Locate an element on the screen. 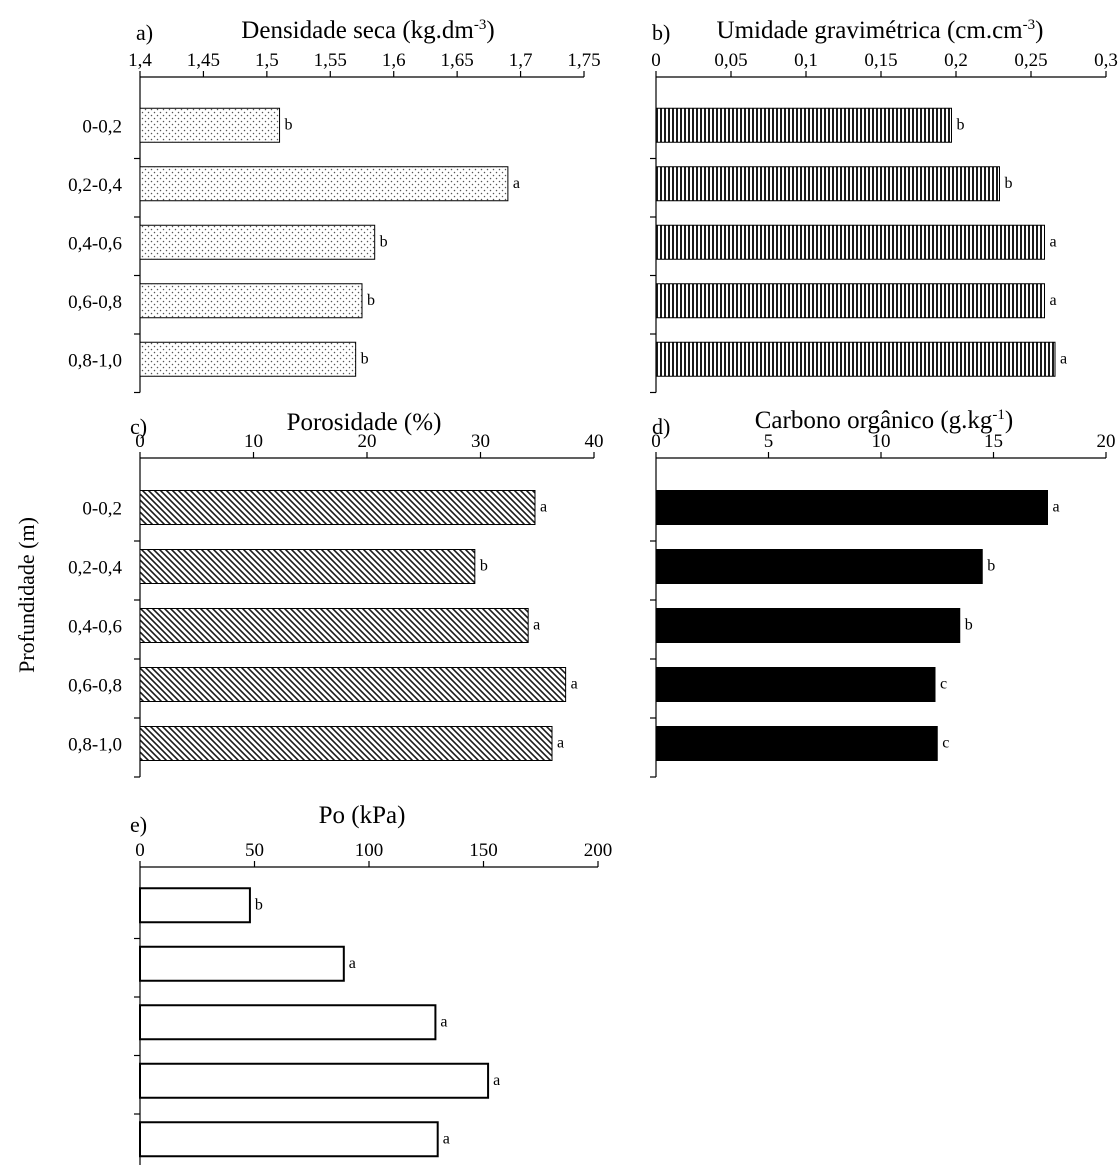 The width and height of the screenshot is (1118, 1165). x-tick-label: 5 is located at coordinates (769, 441).